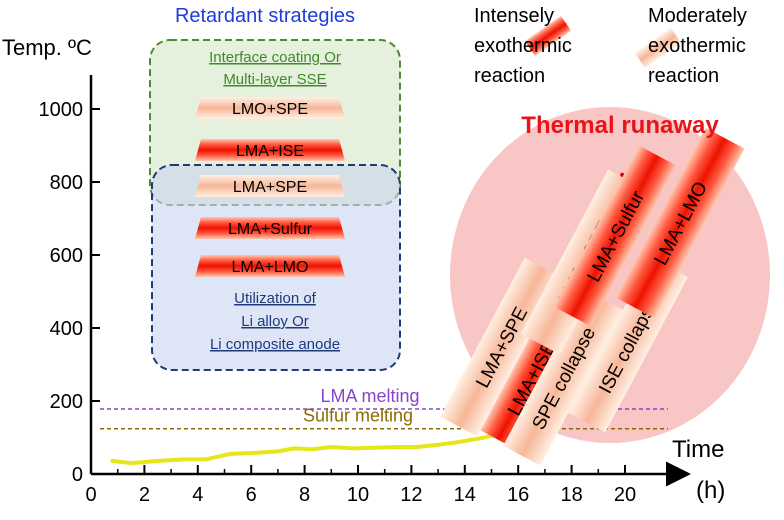 The height and width of the screenshot is (520, 784). Describe the element at coordinates (518, 495) in the screenshot. I see `x-tick-label: 16` at that location.